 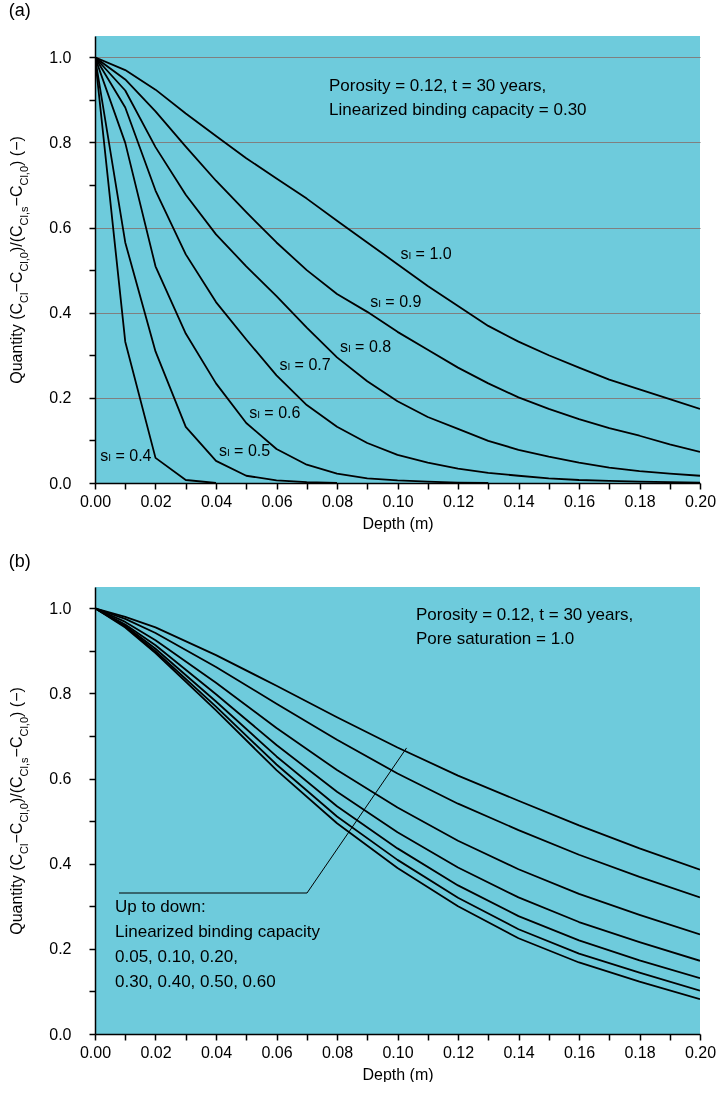 What do you see at coordinates (366, 347) in the screenshot?
I see `series-label: sₗ = 0.8` at bounding box center [366, 347].